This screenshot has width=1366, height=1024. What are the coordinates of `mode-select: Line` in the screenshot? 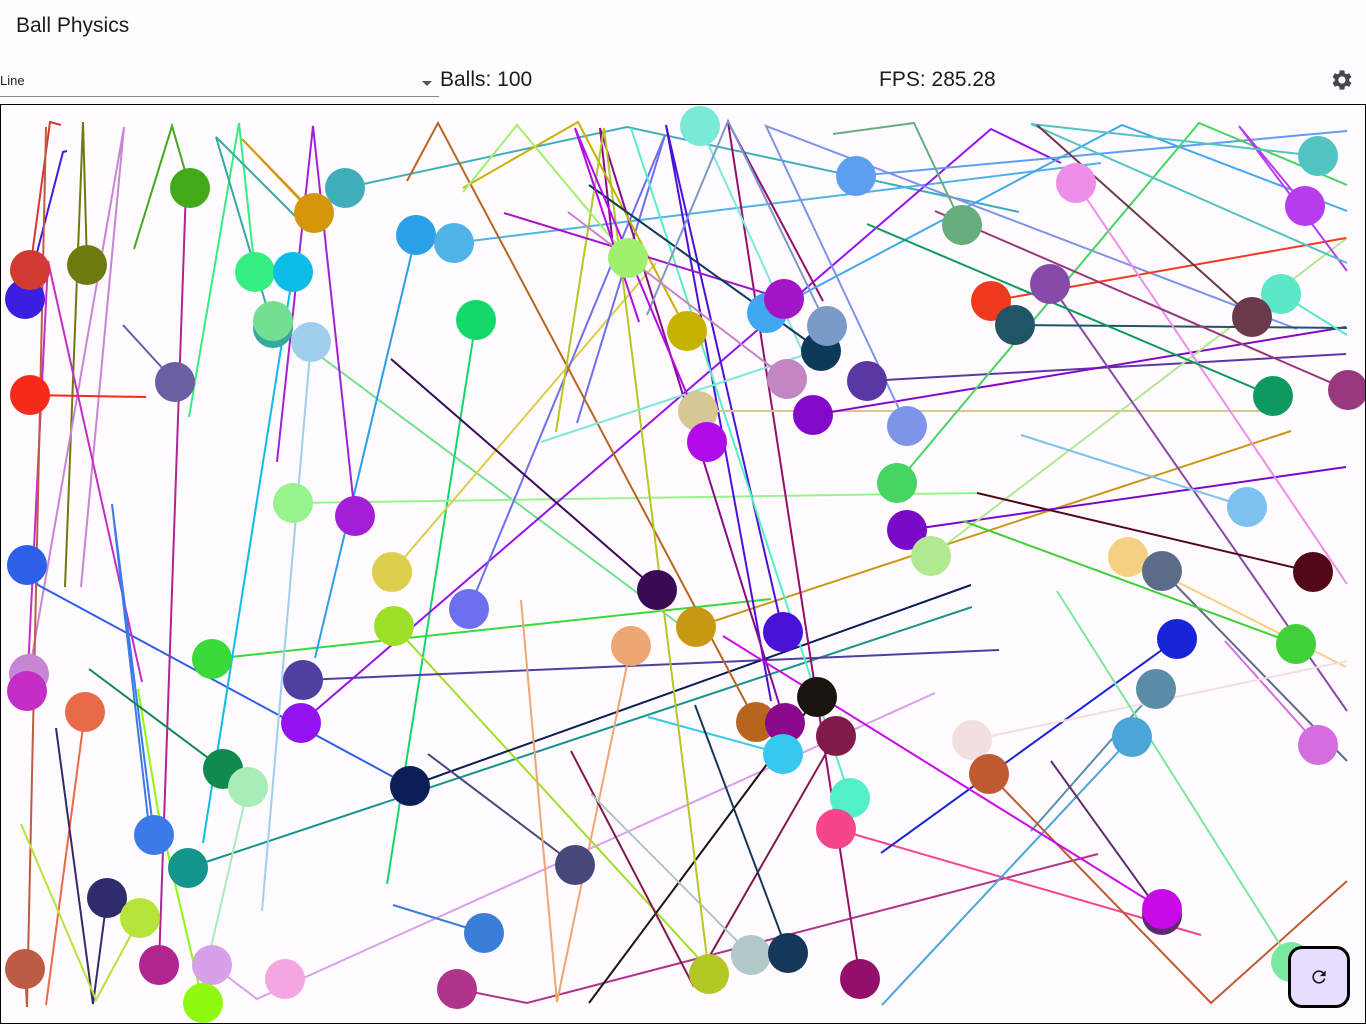 It's located at (219, 81).